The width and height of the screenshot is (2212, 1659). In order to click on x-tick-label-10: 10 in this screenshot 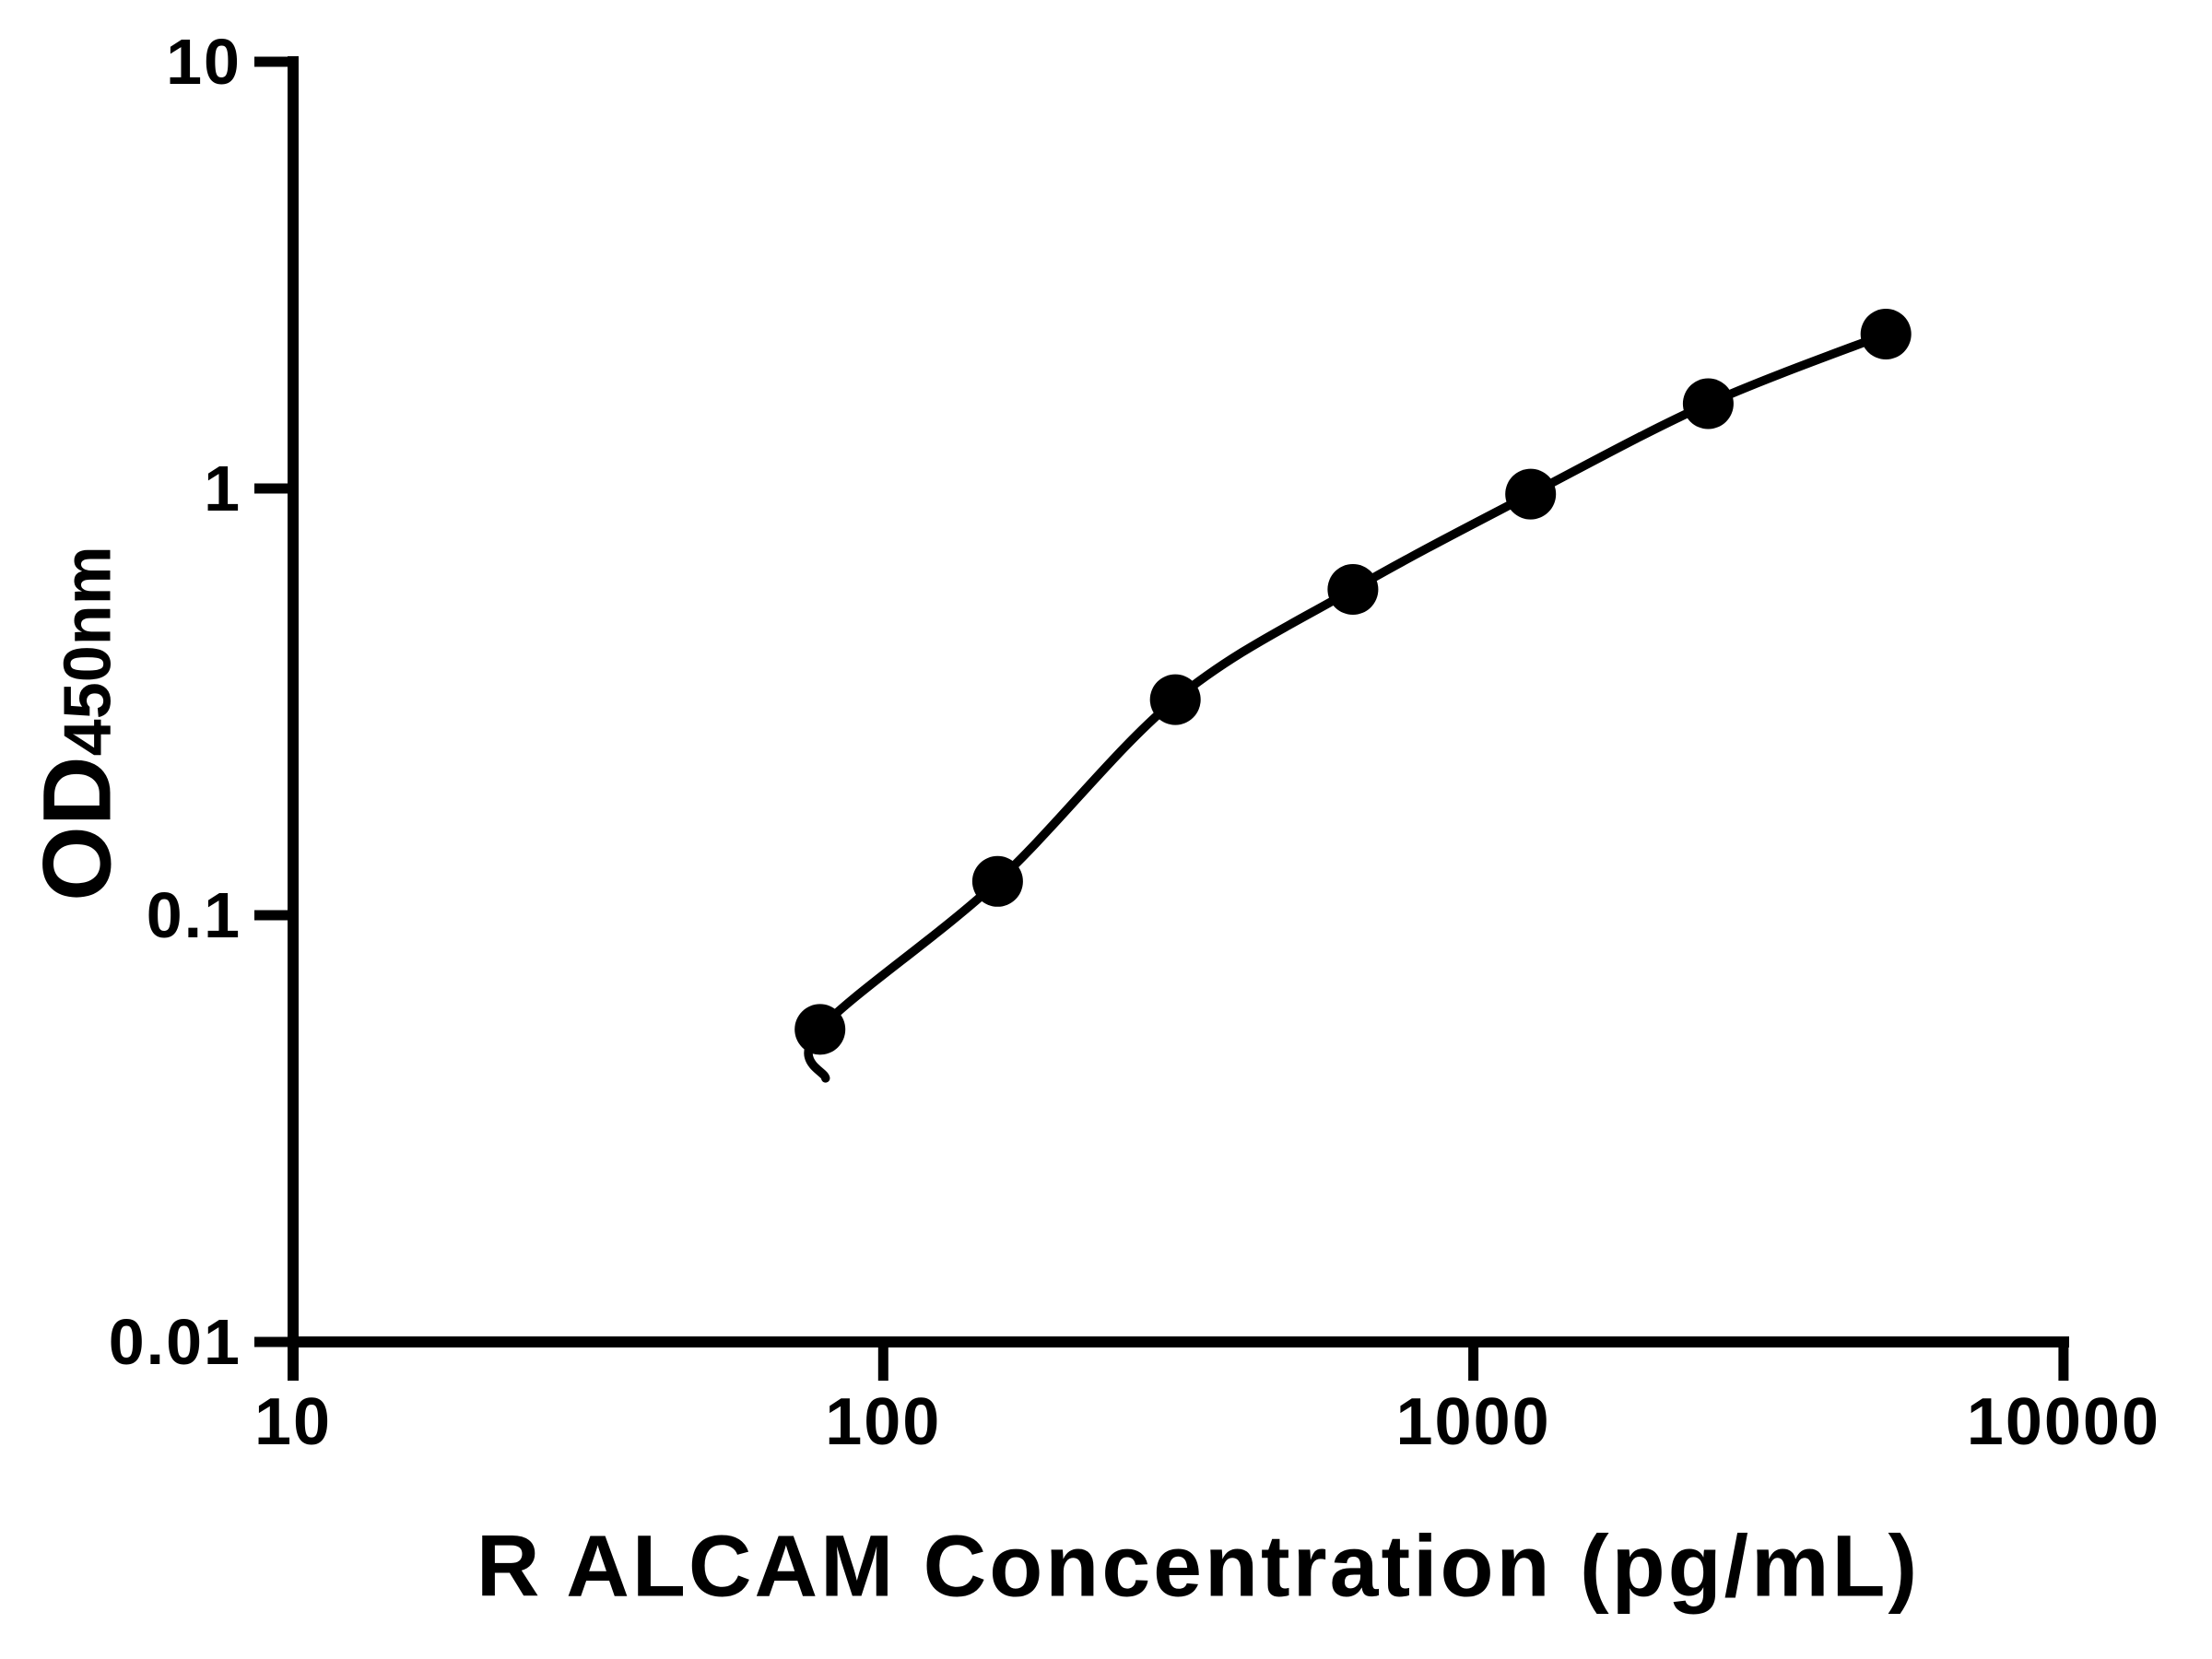, I will do `click(293, 1422)`.